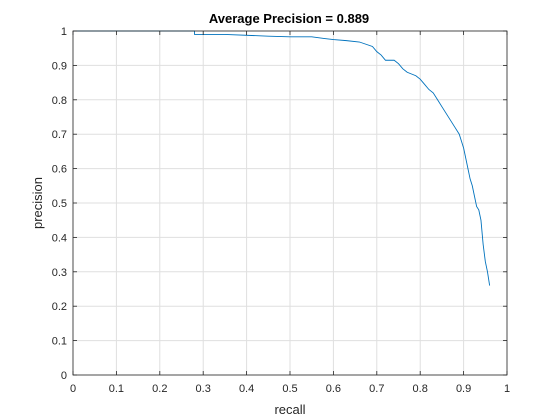 The image size is (560, 420). I want to click on x-tick-label: 0.9, so click(463, 389).